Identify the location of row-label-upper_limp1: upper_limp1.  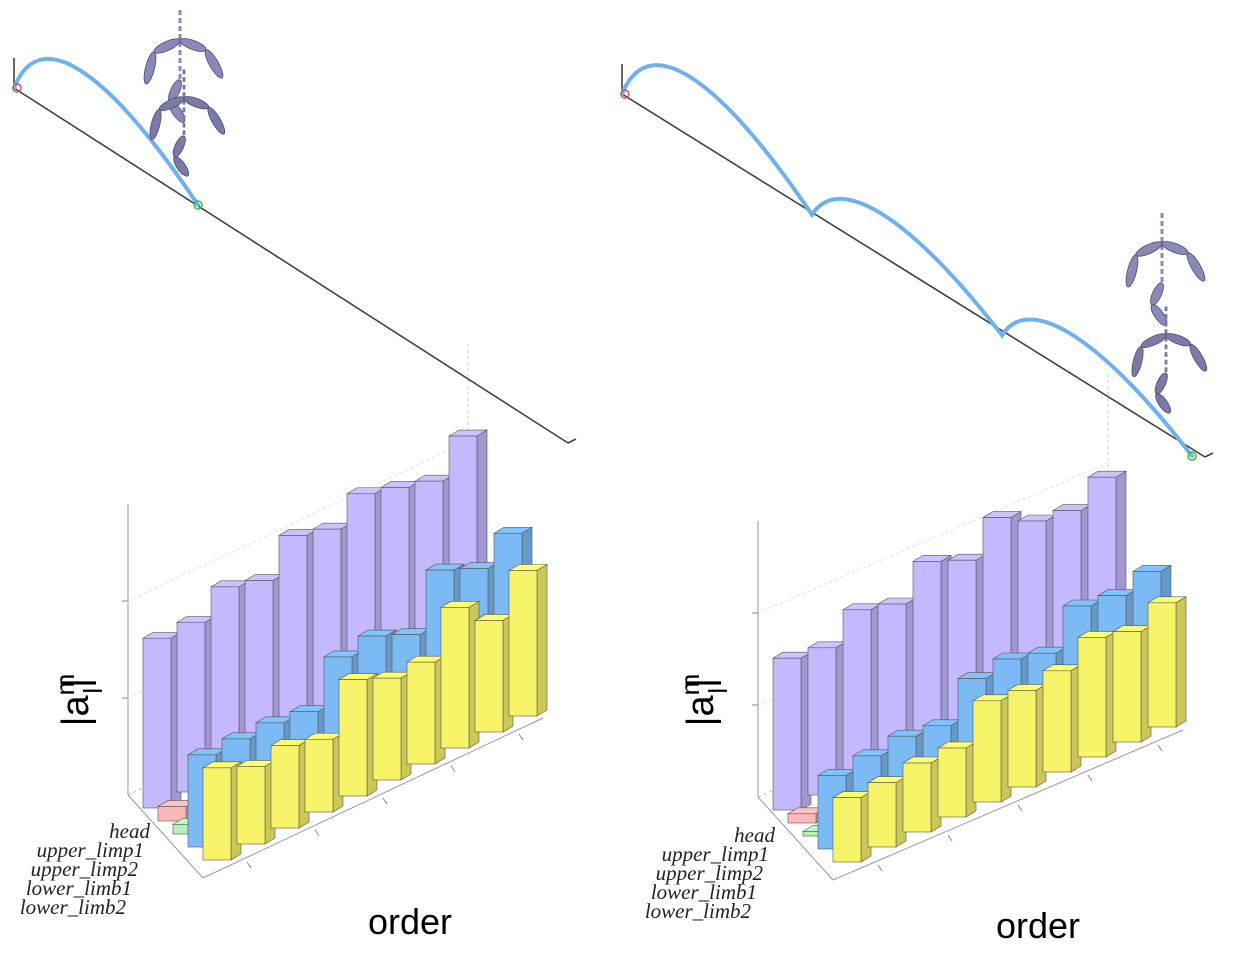
(90, 850).